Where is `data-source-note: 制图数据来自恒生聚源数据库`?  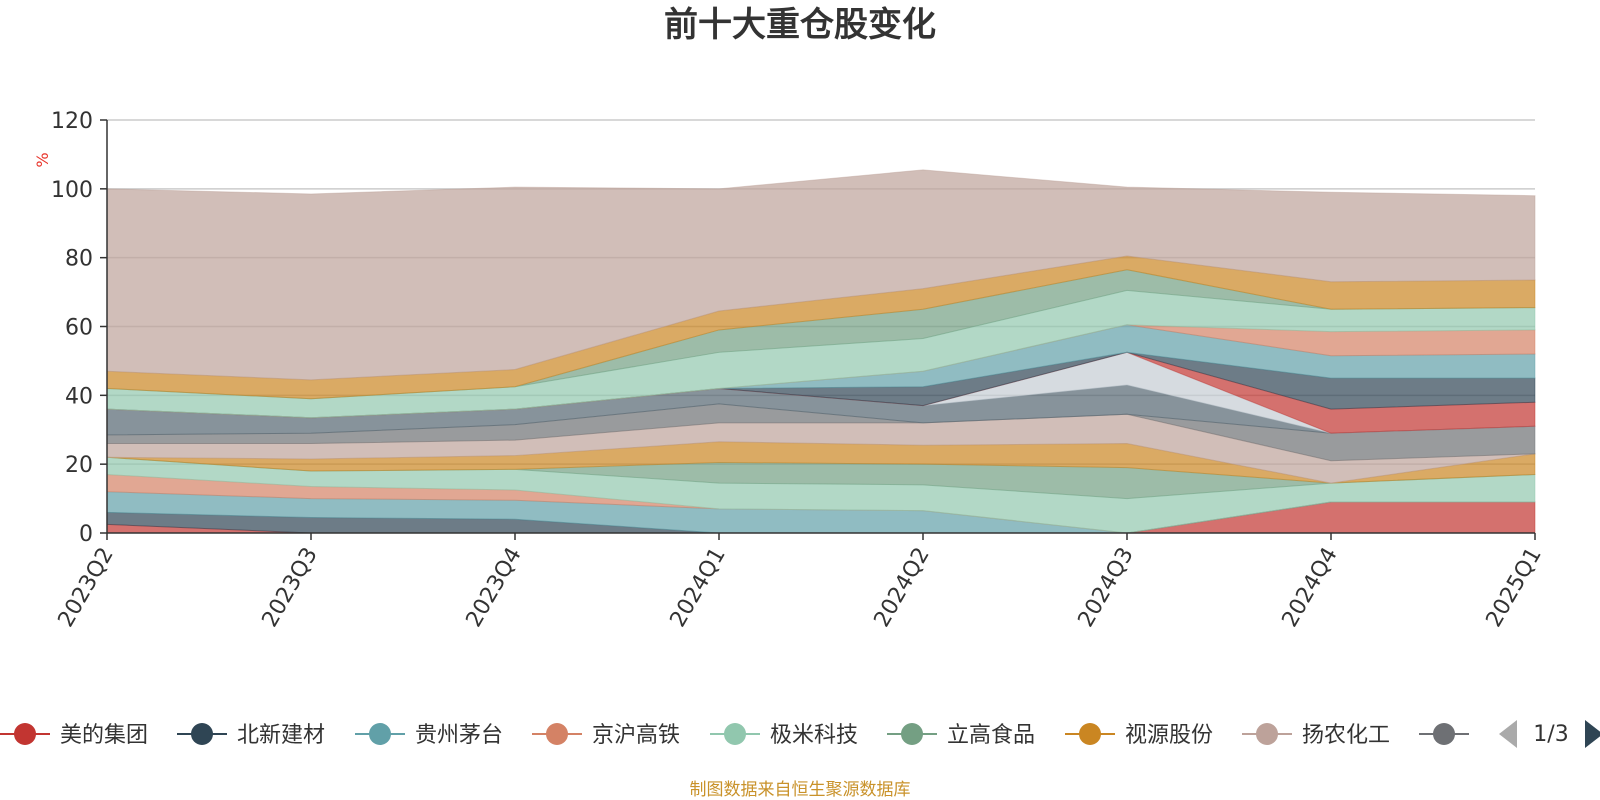 data-source-note: 制图数据来自恒生聚源数据库 is located at coordinates (800, 790).